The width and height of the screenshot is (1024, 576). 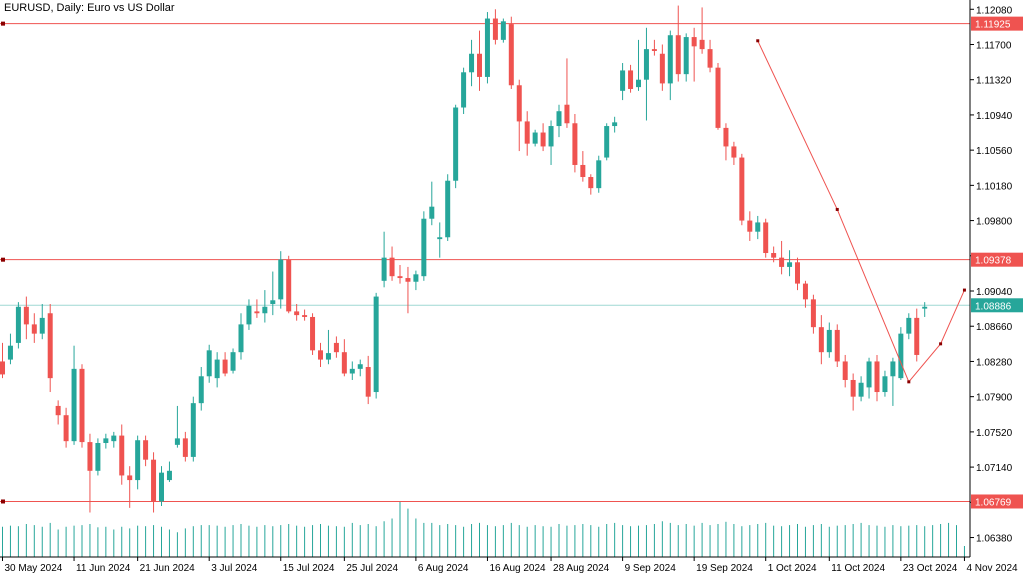 I want to click on time-tick-label: 4 Nov 2024, so click(x=992, y=568).